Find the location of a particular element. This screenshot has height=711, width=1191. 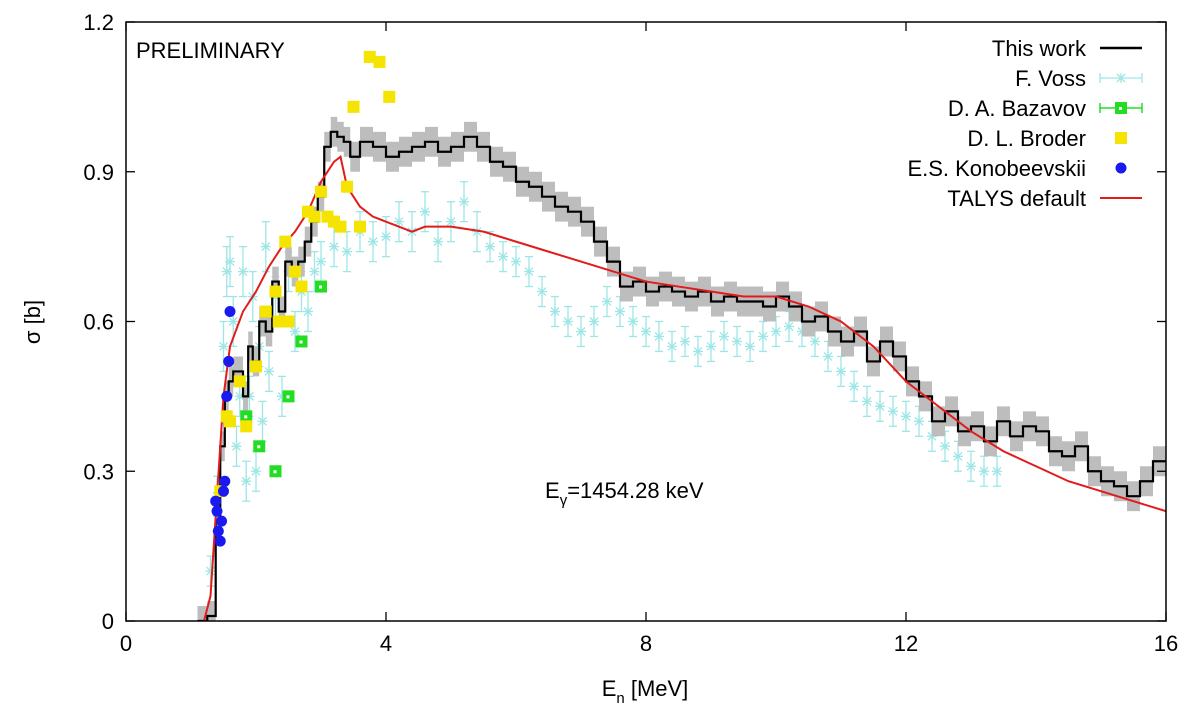

legend-swatch-square-center is located at coordinates (1120, 108).